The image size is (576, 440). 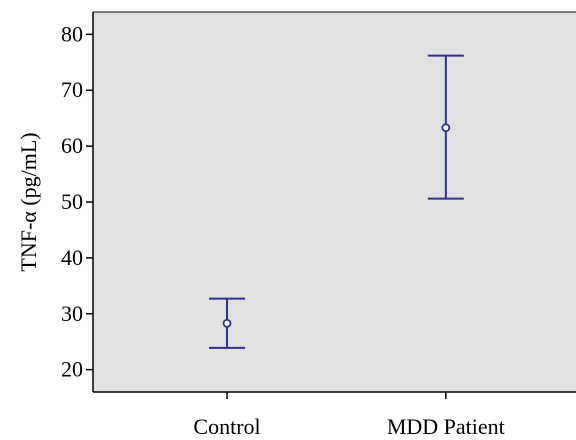 I want to click on y-tick-label: 30, so click(x=72, y=313).